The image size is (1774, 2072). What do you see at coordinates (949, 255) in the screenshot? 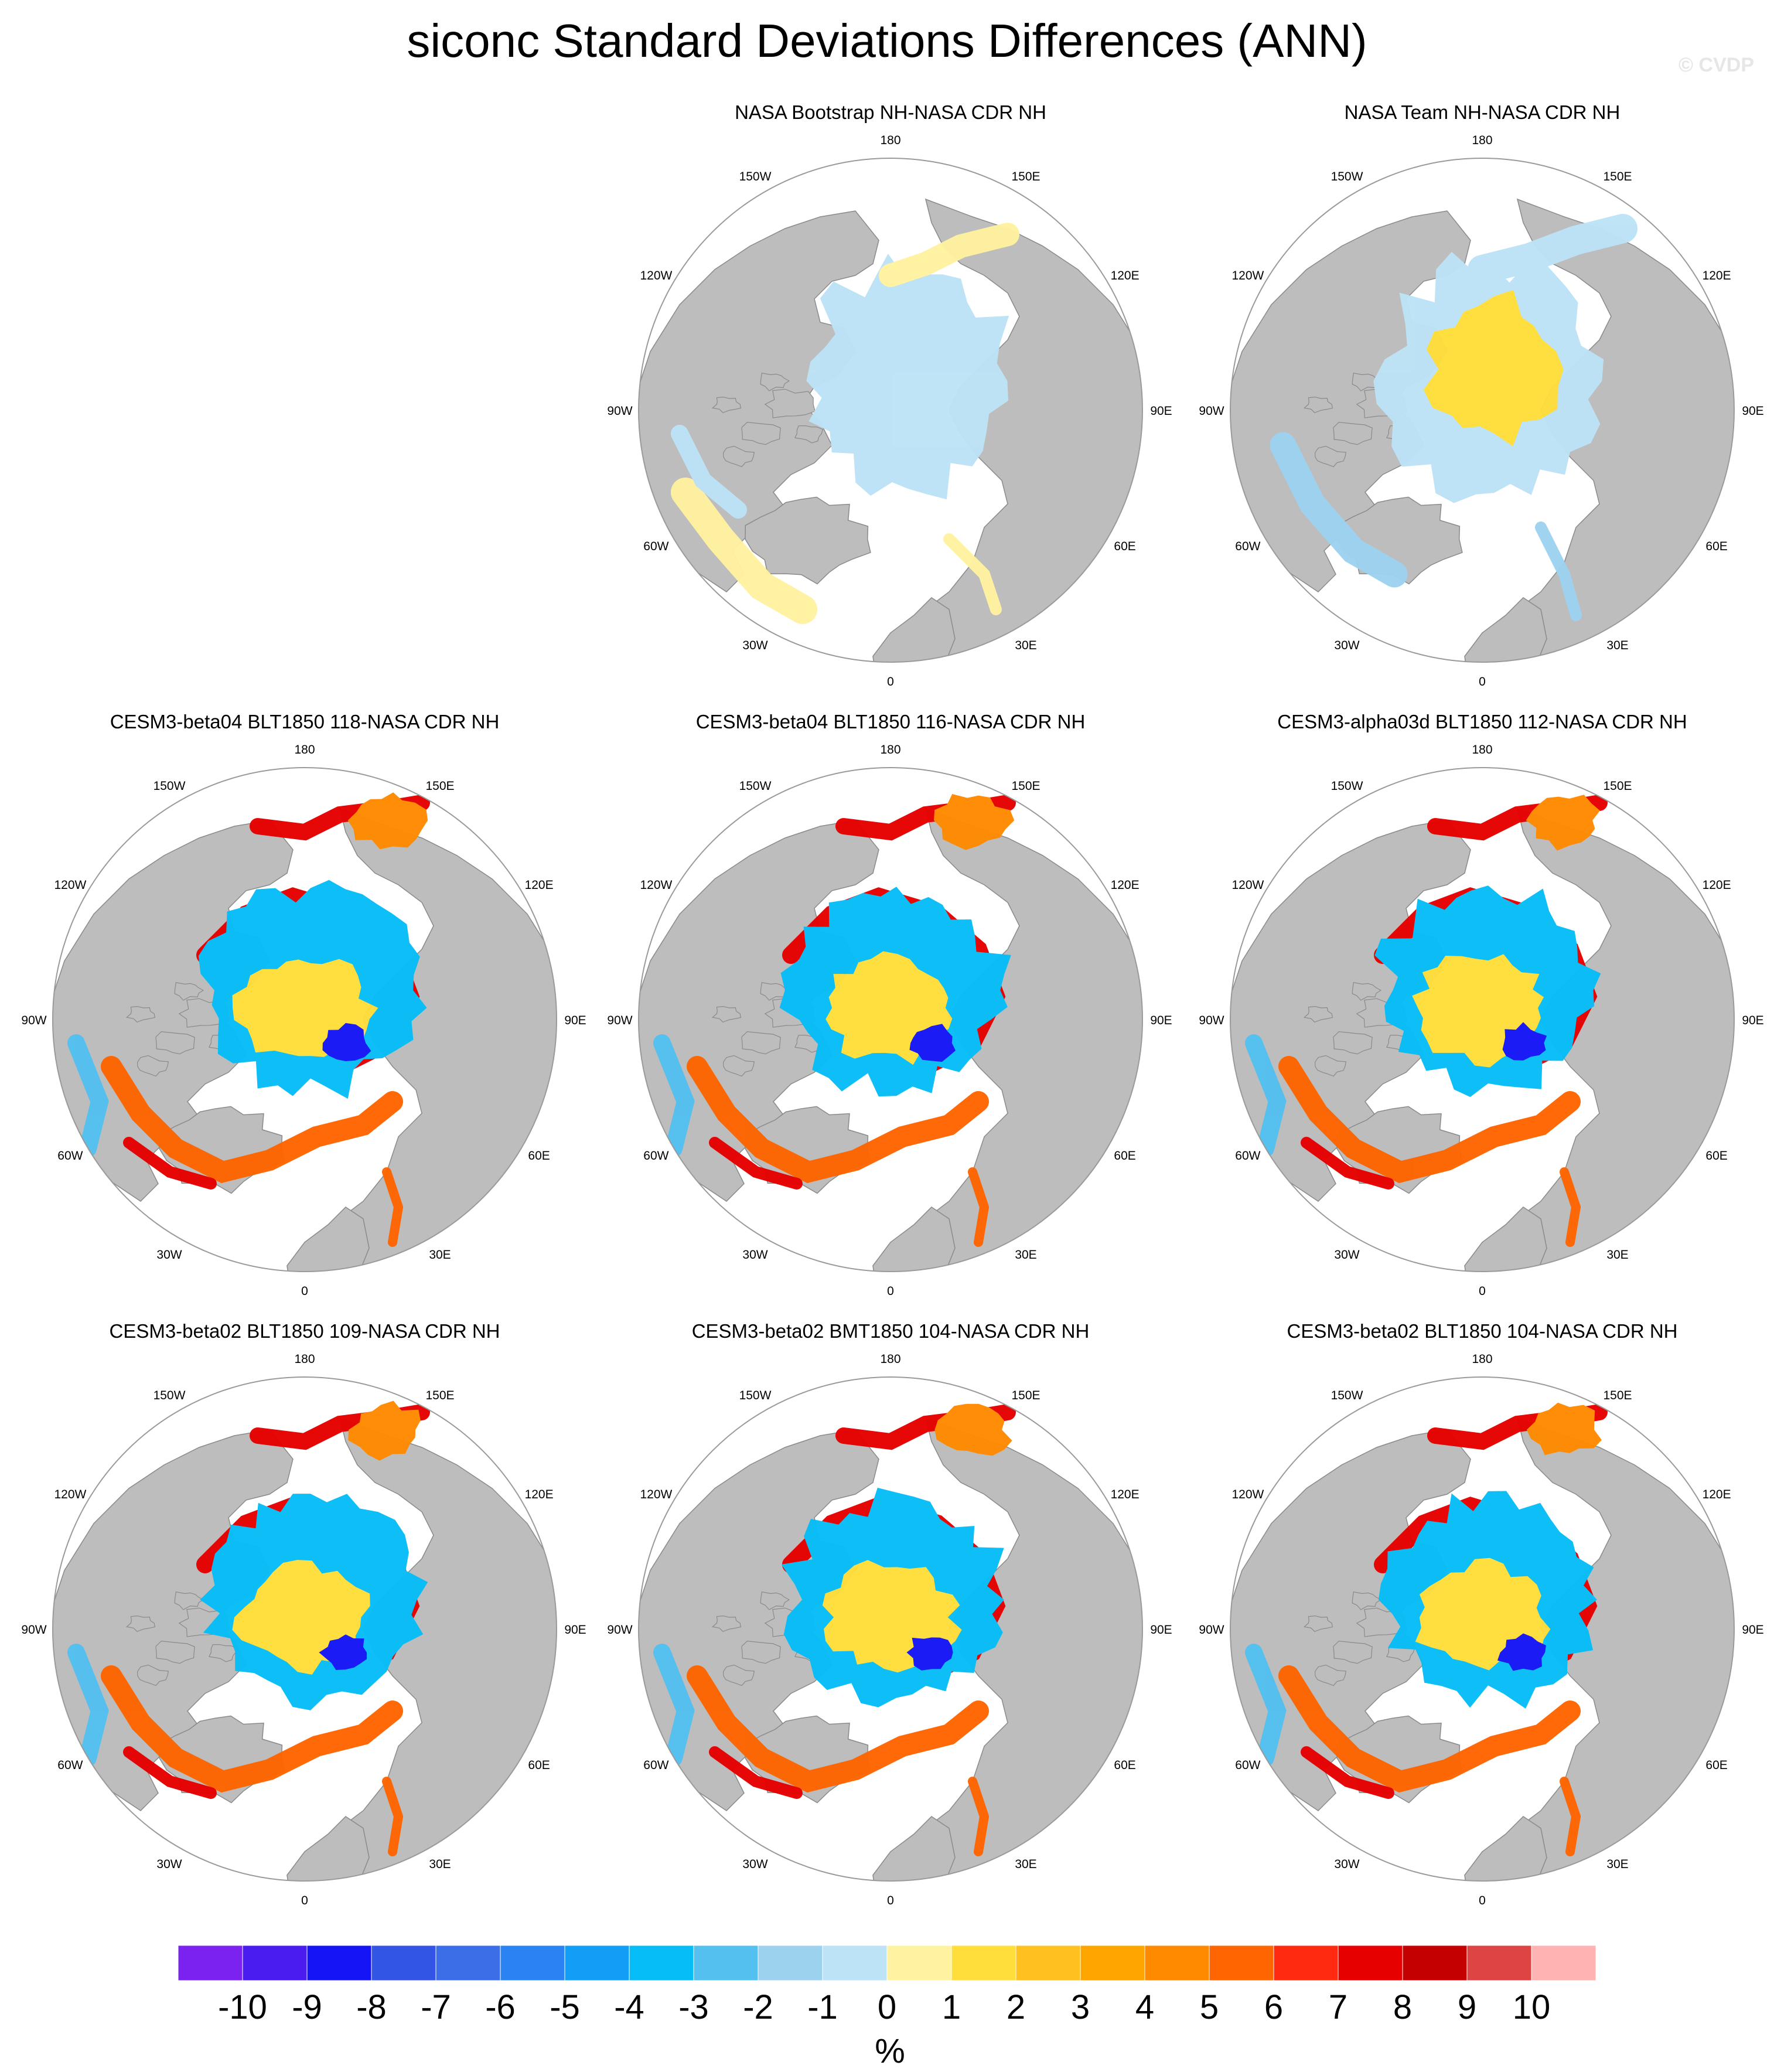
I see `ice-siberian-shelf` at bounding box center [949, 255].